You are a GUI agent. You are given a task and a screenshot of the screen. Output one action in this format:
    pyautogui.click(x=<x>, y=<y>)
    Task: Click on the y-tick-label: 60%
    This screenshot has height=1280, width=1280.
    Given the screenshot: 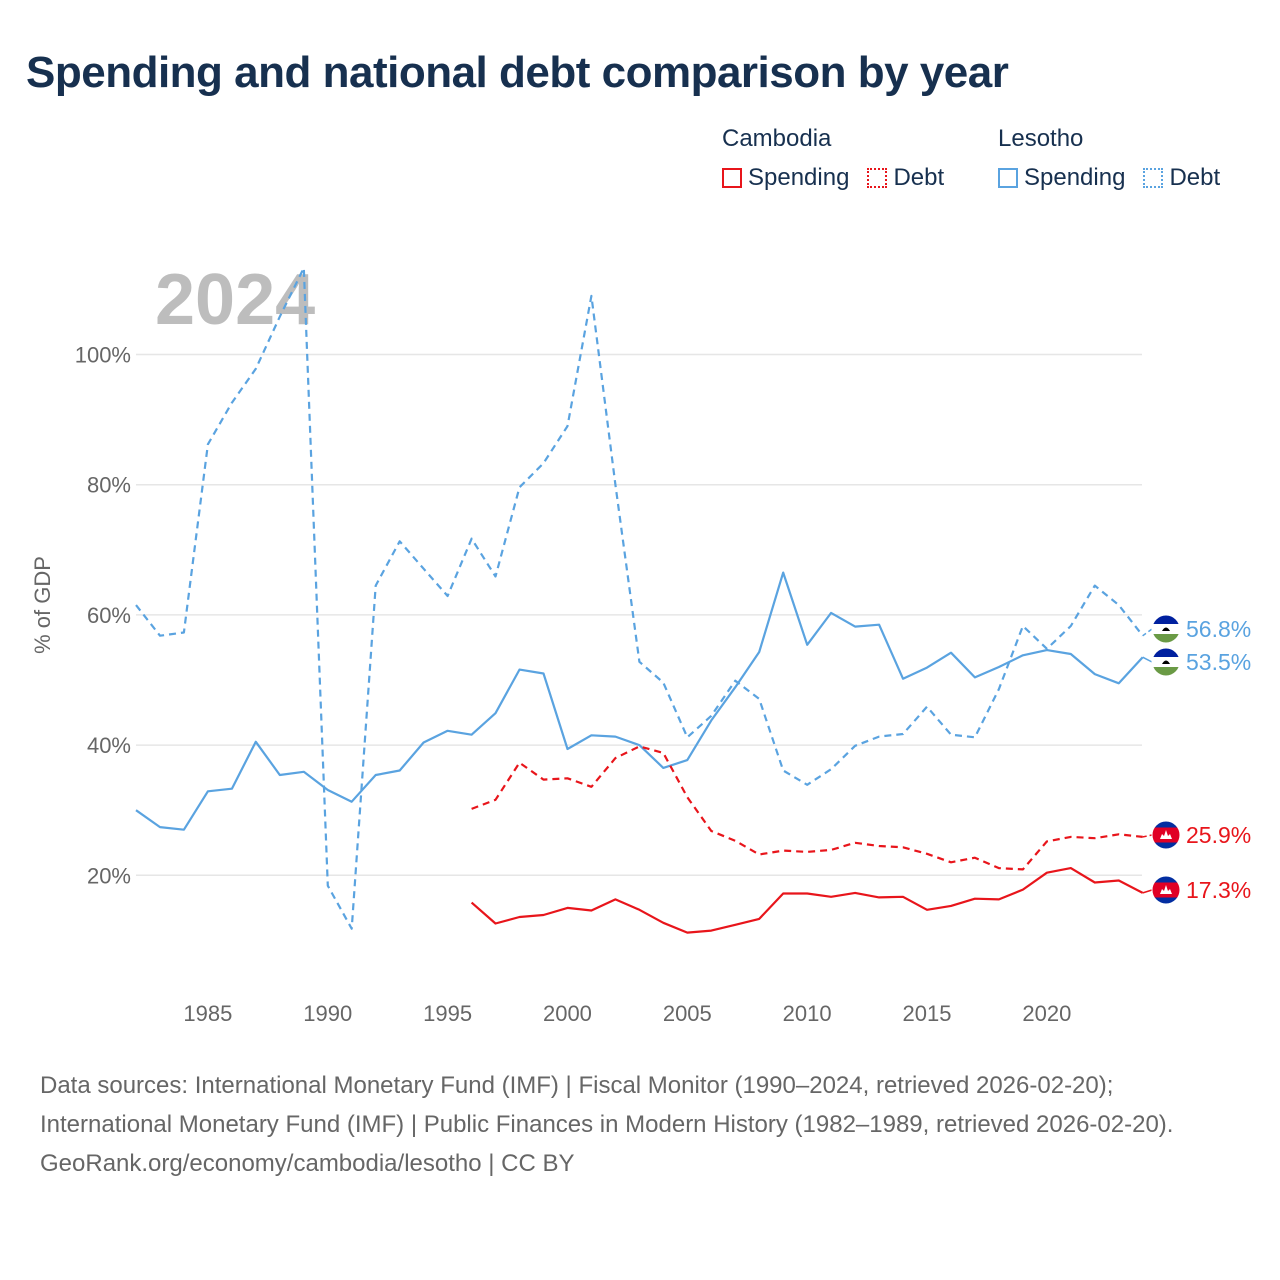 What is the action you would take?
    pyautogui.click(x=109, y=615)
    